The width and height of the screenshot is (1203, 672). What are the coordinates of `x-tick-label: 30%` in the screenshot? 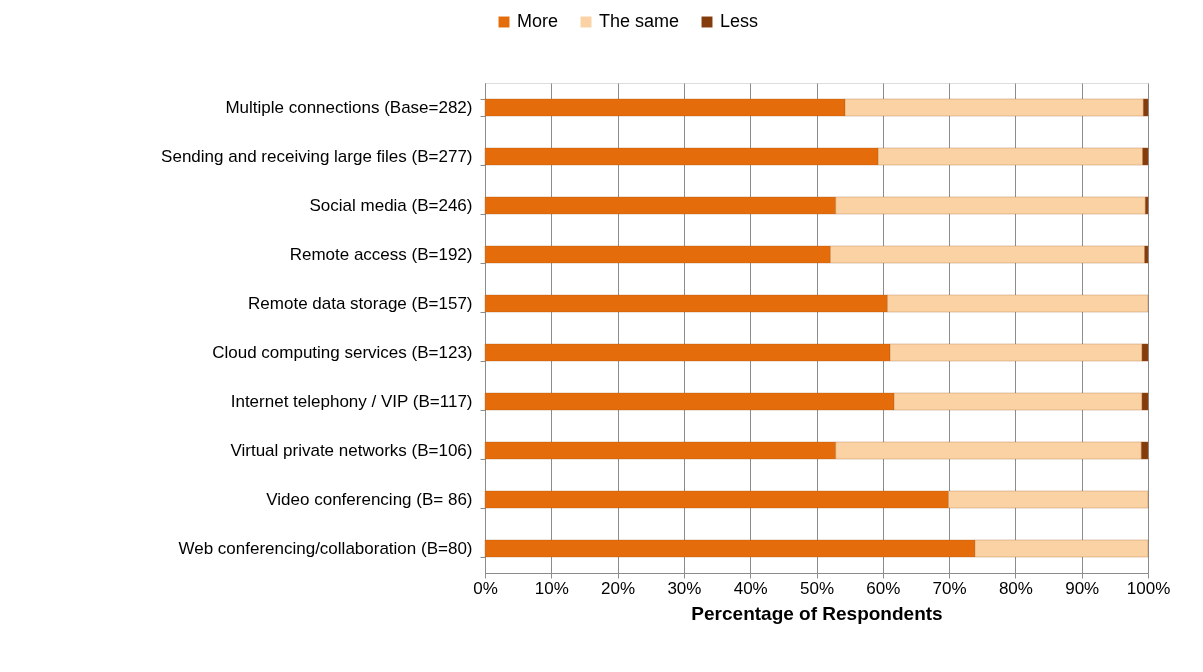 It's located at (684, 588).